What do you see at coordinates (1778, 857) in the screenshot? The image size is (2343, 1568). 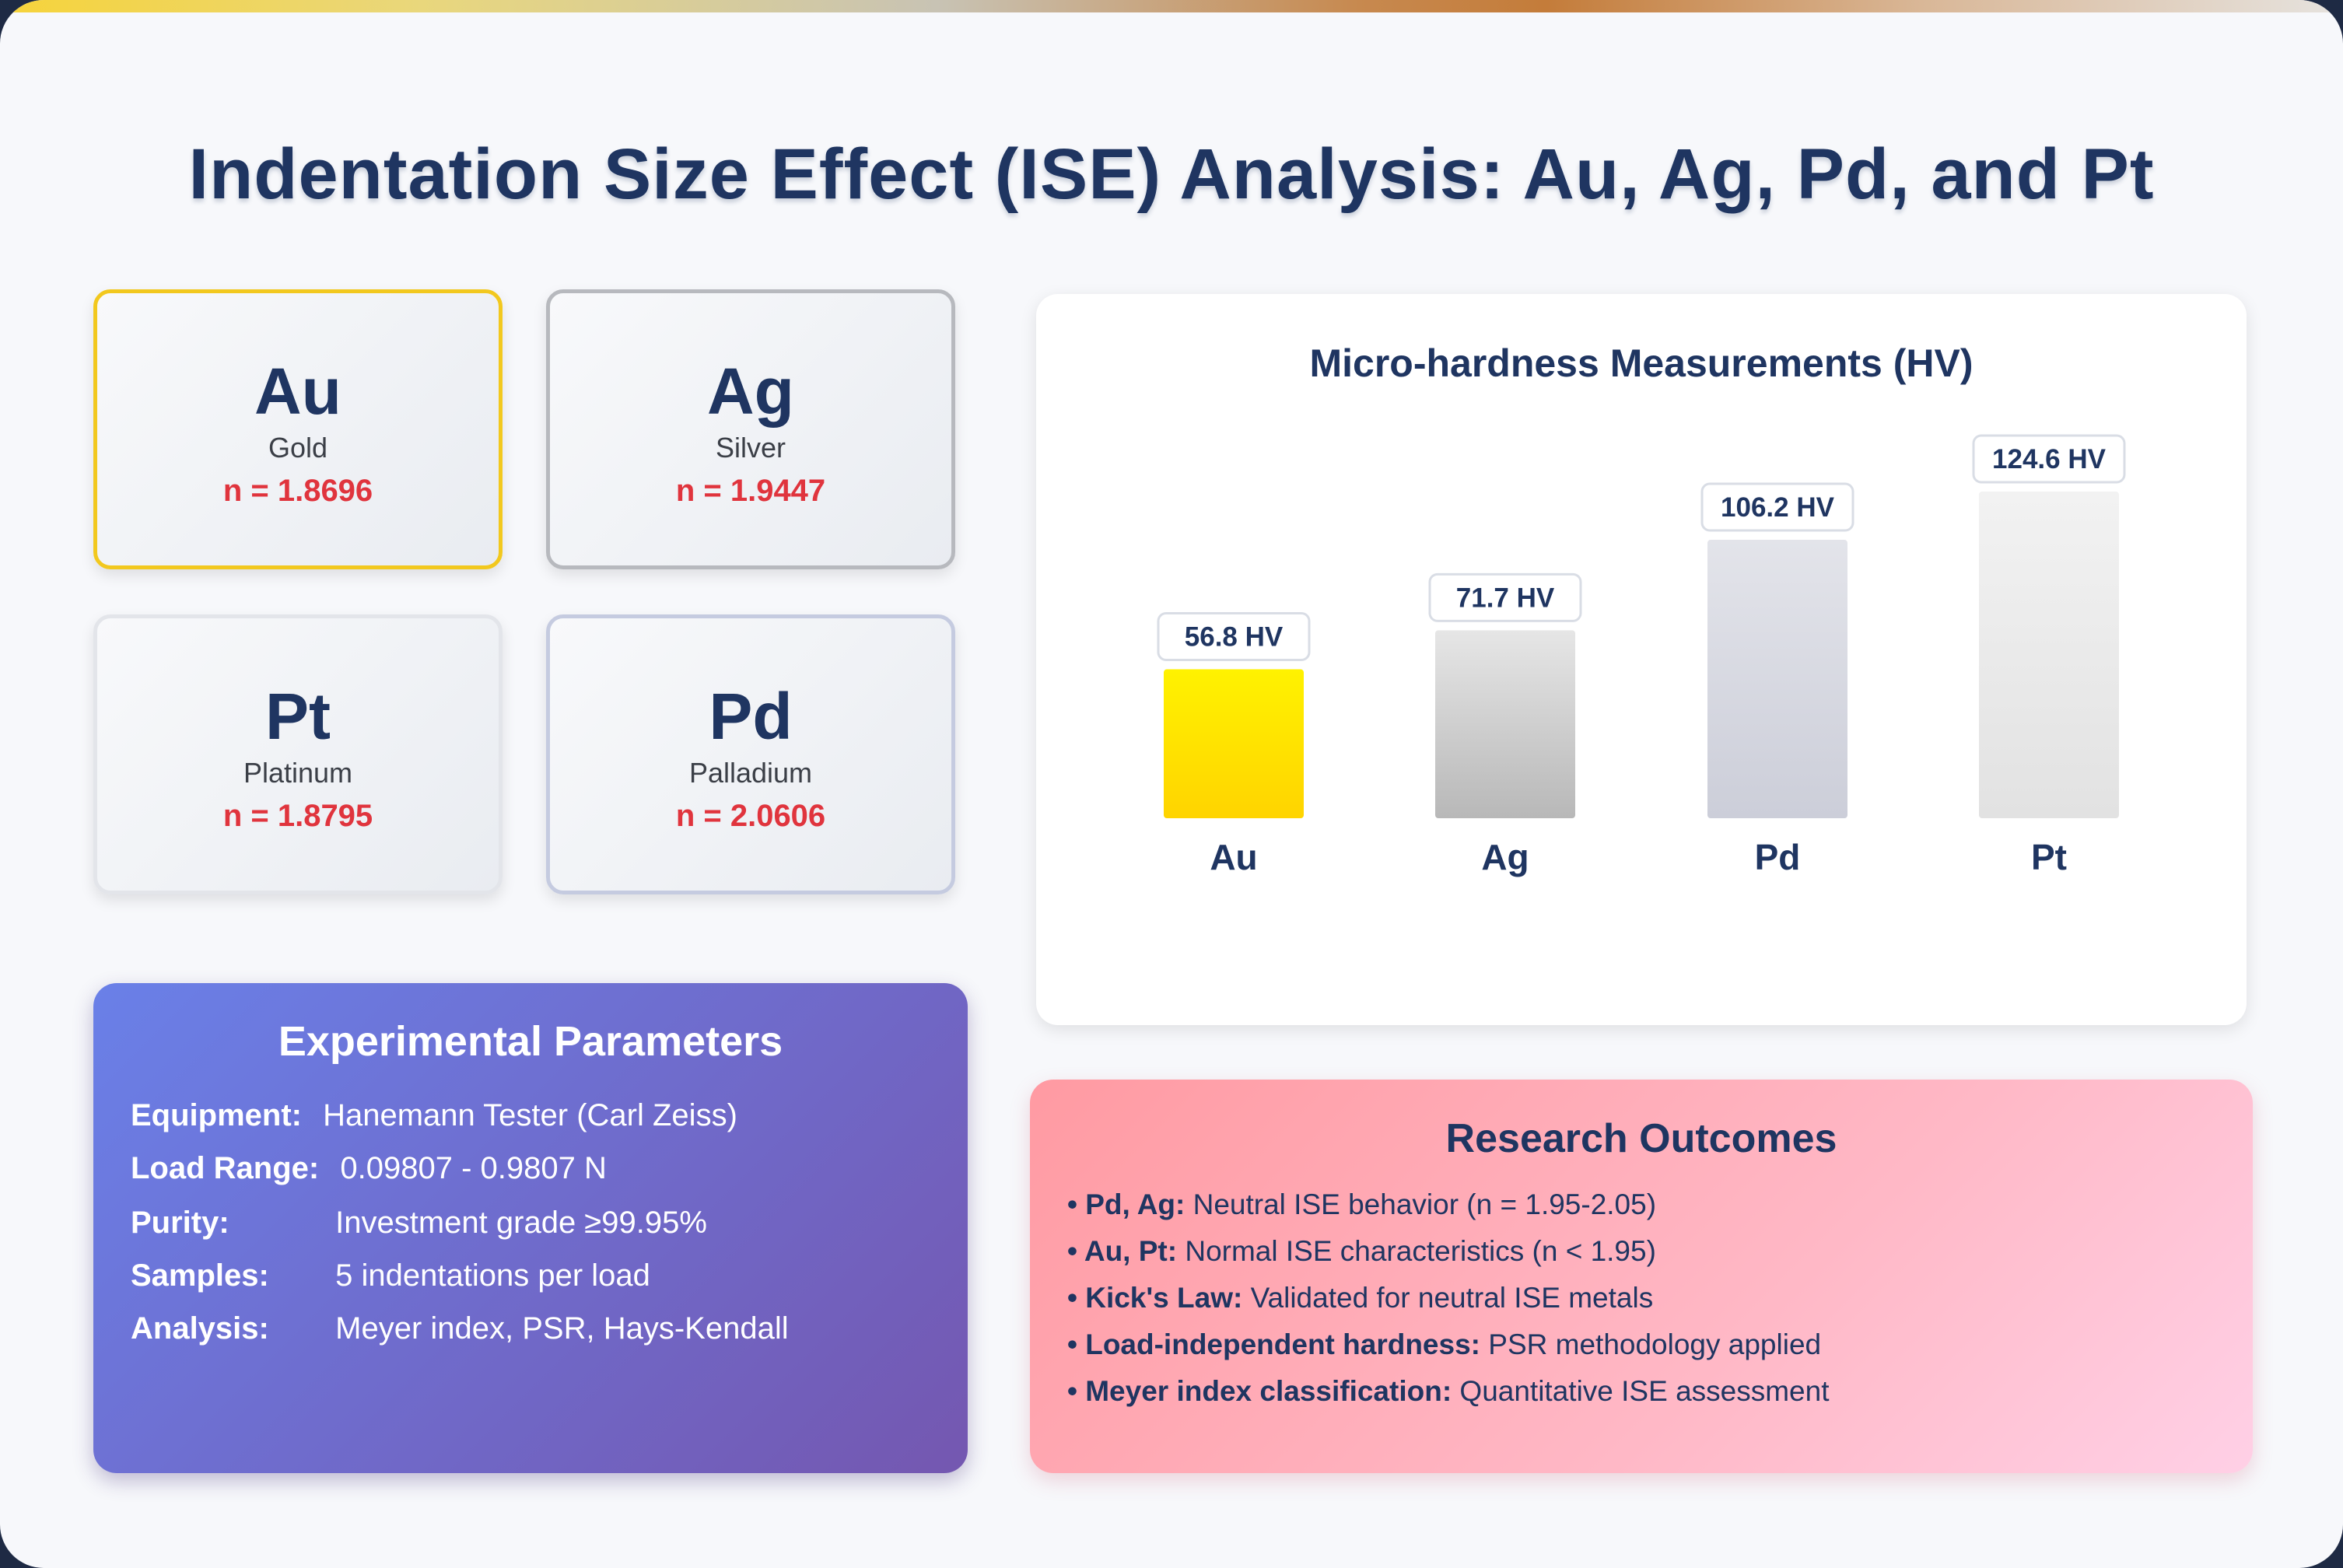 I see `category-label: Pd` at bounding box center [1778, 857].